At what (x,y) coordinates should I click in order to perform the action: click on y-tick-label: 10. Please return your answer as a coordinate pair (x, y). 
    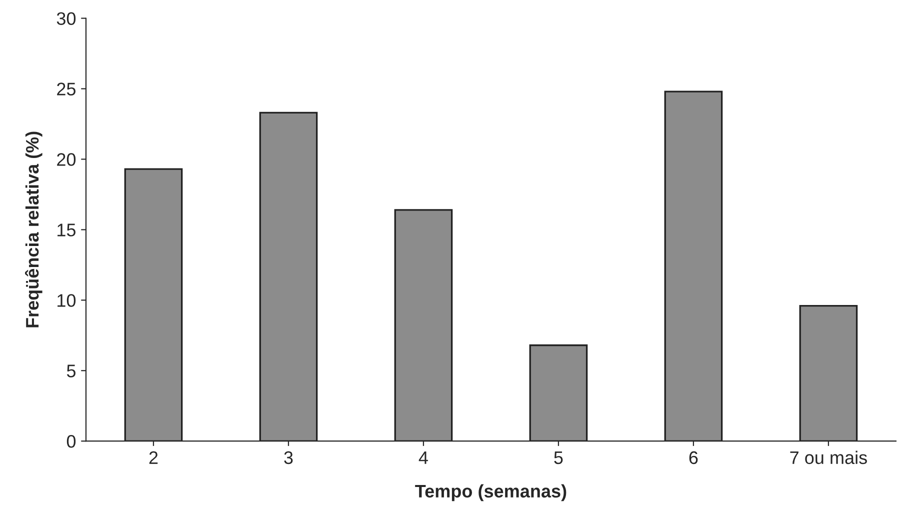
    Looking at the image, I should click on (67, 300).